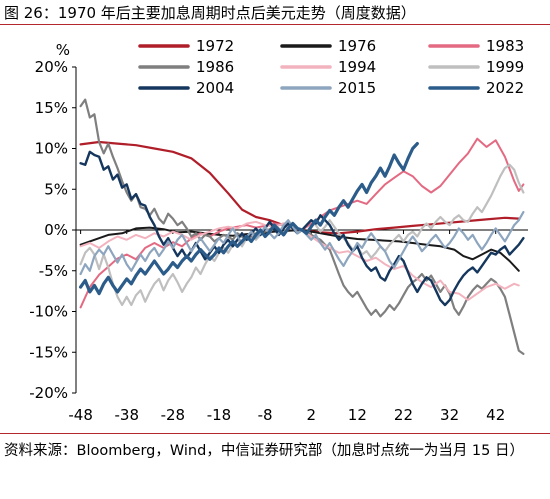 This screenshot has width=550, height=499. I want to click on series-line-1976, so click(299, 249).